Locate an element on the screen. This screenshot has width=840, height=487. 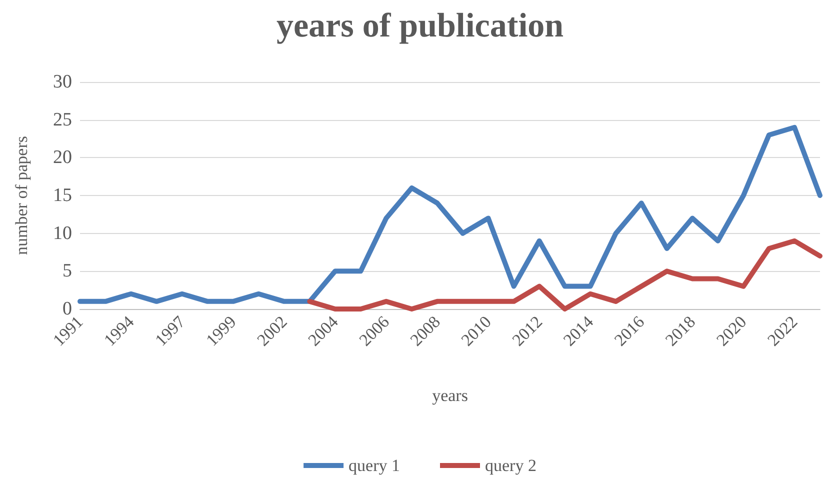
y-axis-title: number of papers is located at coordinates (21, 195).